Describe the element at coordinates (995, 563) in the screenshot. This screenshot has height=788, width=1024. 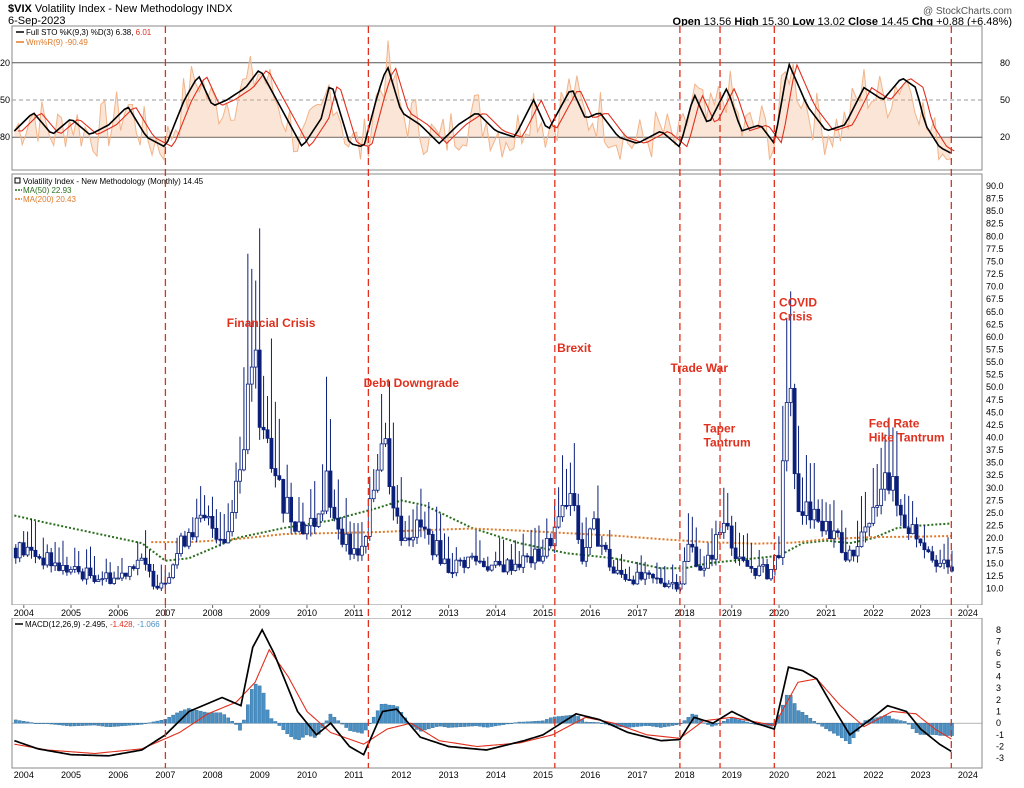
I see `price-tick-label: 15.0` at that location.